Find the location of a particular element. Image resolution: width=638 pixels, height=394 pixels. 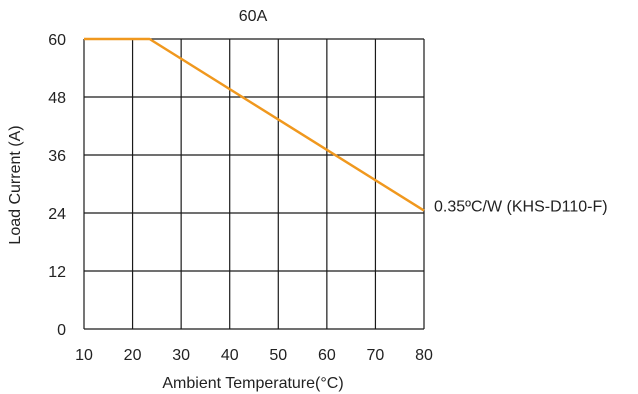

y-tick-label: 24 is located at coordinates (57, 214).